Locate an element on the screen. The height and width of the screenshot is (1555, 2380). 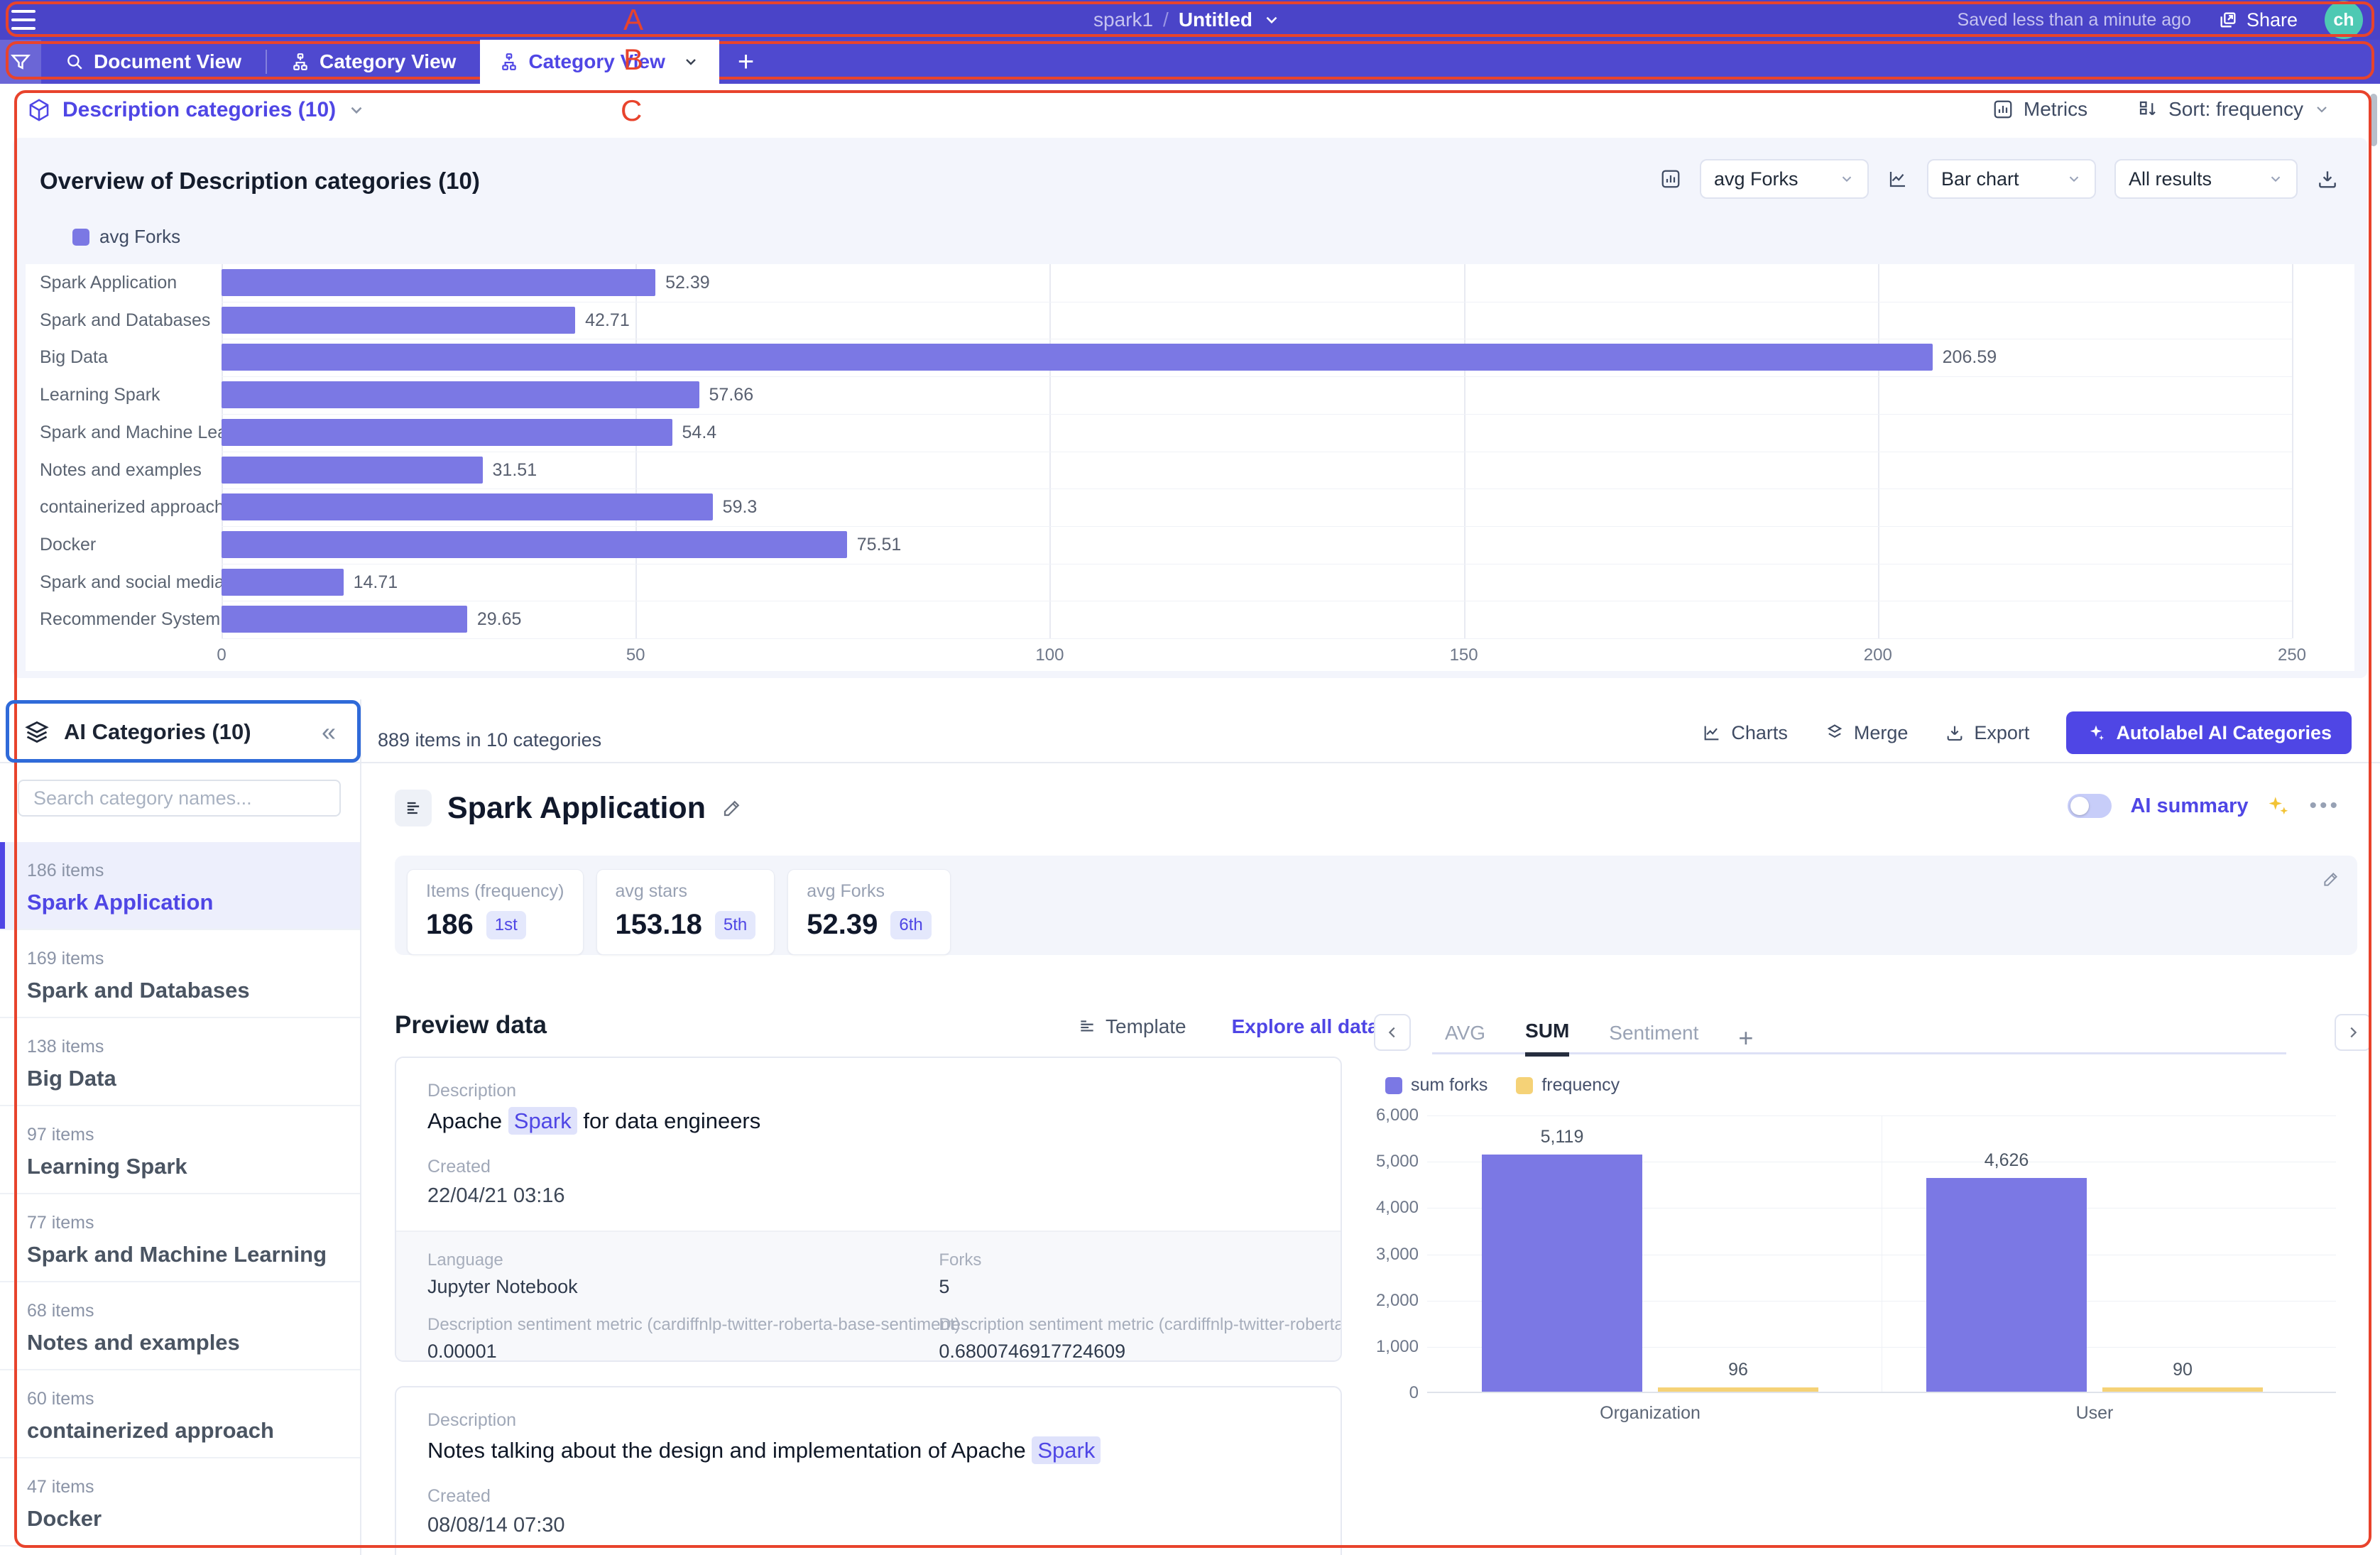
legend-swatch is located at coordinates (1394, 1085).